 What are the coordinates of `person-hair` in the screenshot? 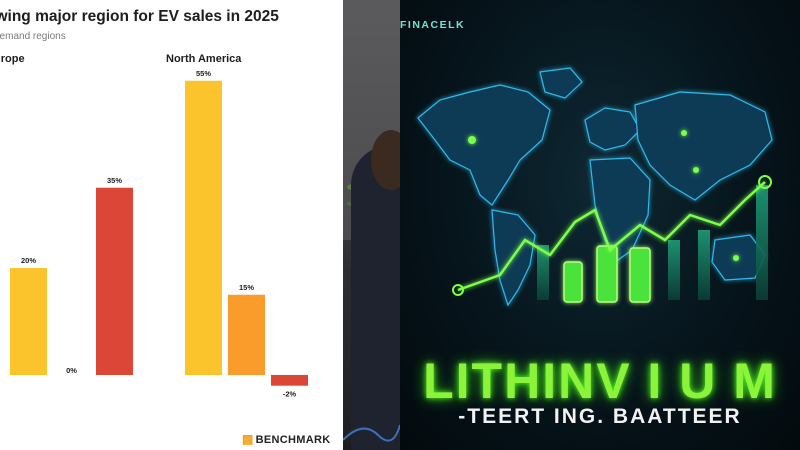 It's located at (385, 160).